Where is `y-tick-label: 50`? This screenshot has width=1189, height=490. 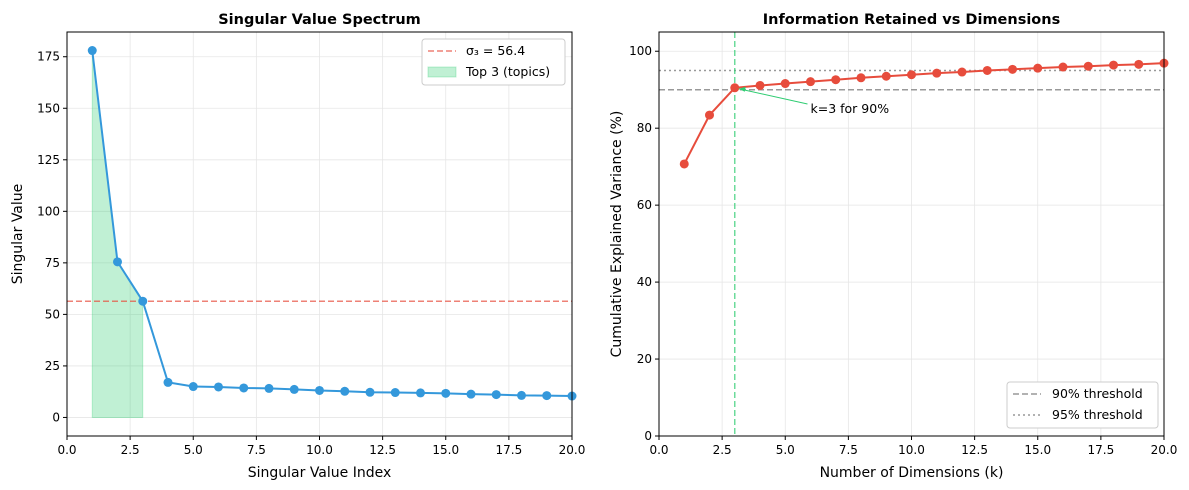 y-tick-label: 50 is located at coordinates (52, 314).